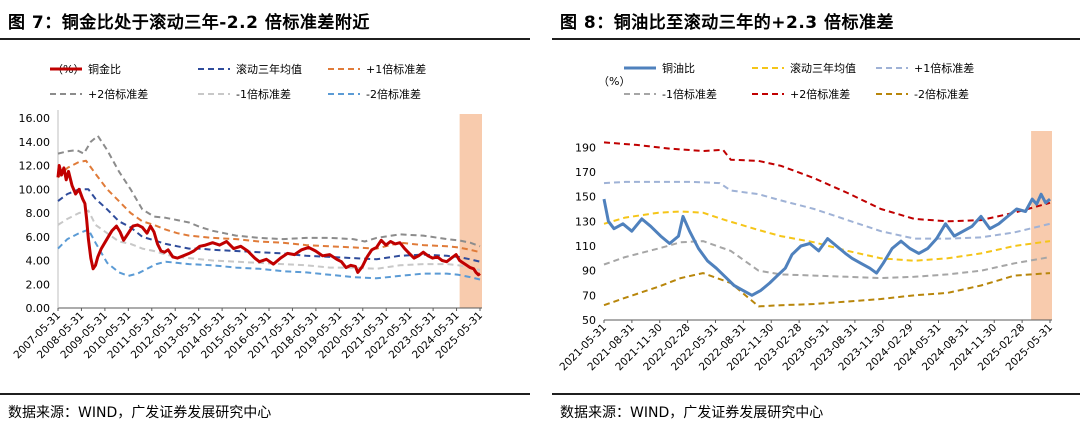 Image resolution: width=1080 pixels, height=432 pixels. Describe the element at coordinates (35, 189) in the screenshot. I see `y-tick-label: 10.00` at that location.